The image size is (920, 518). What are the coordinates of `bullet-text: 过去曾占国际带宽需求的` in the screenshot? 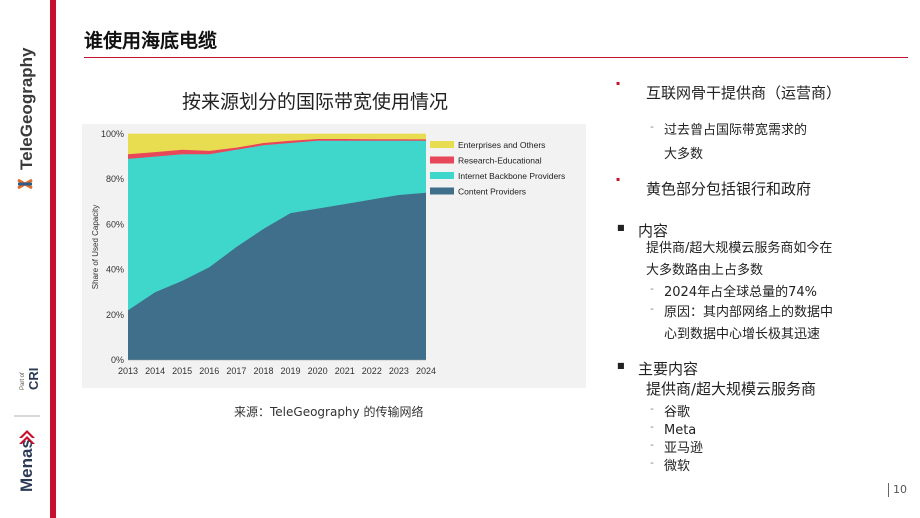 It's located at (736, 130).